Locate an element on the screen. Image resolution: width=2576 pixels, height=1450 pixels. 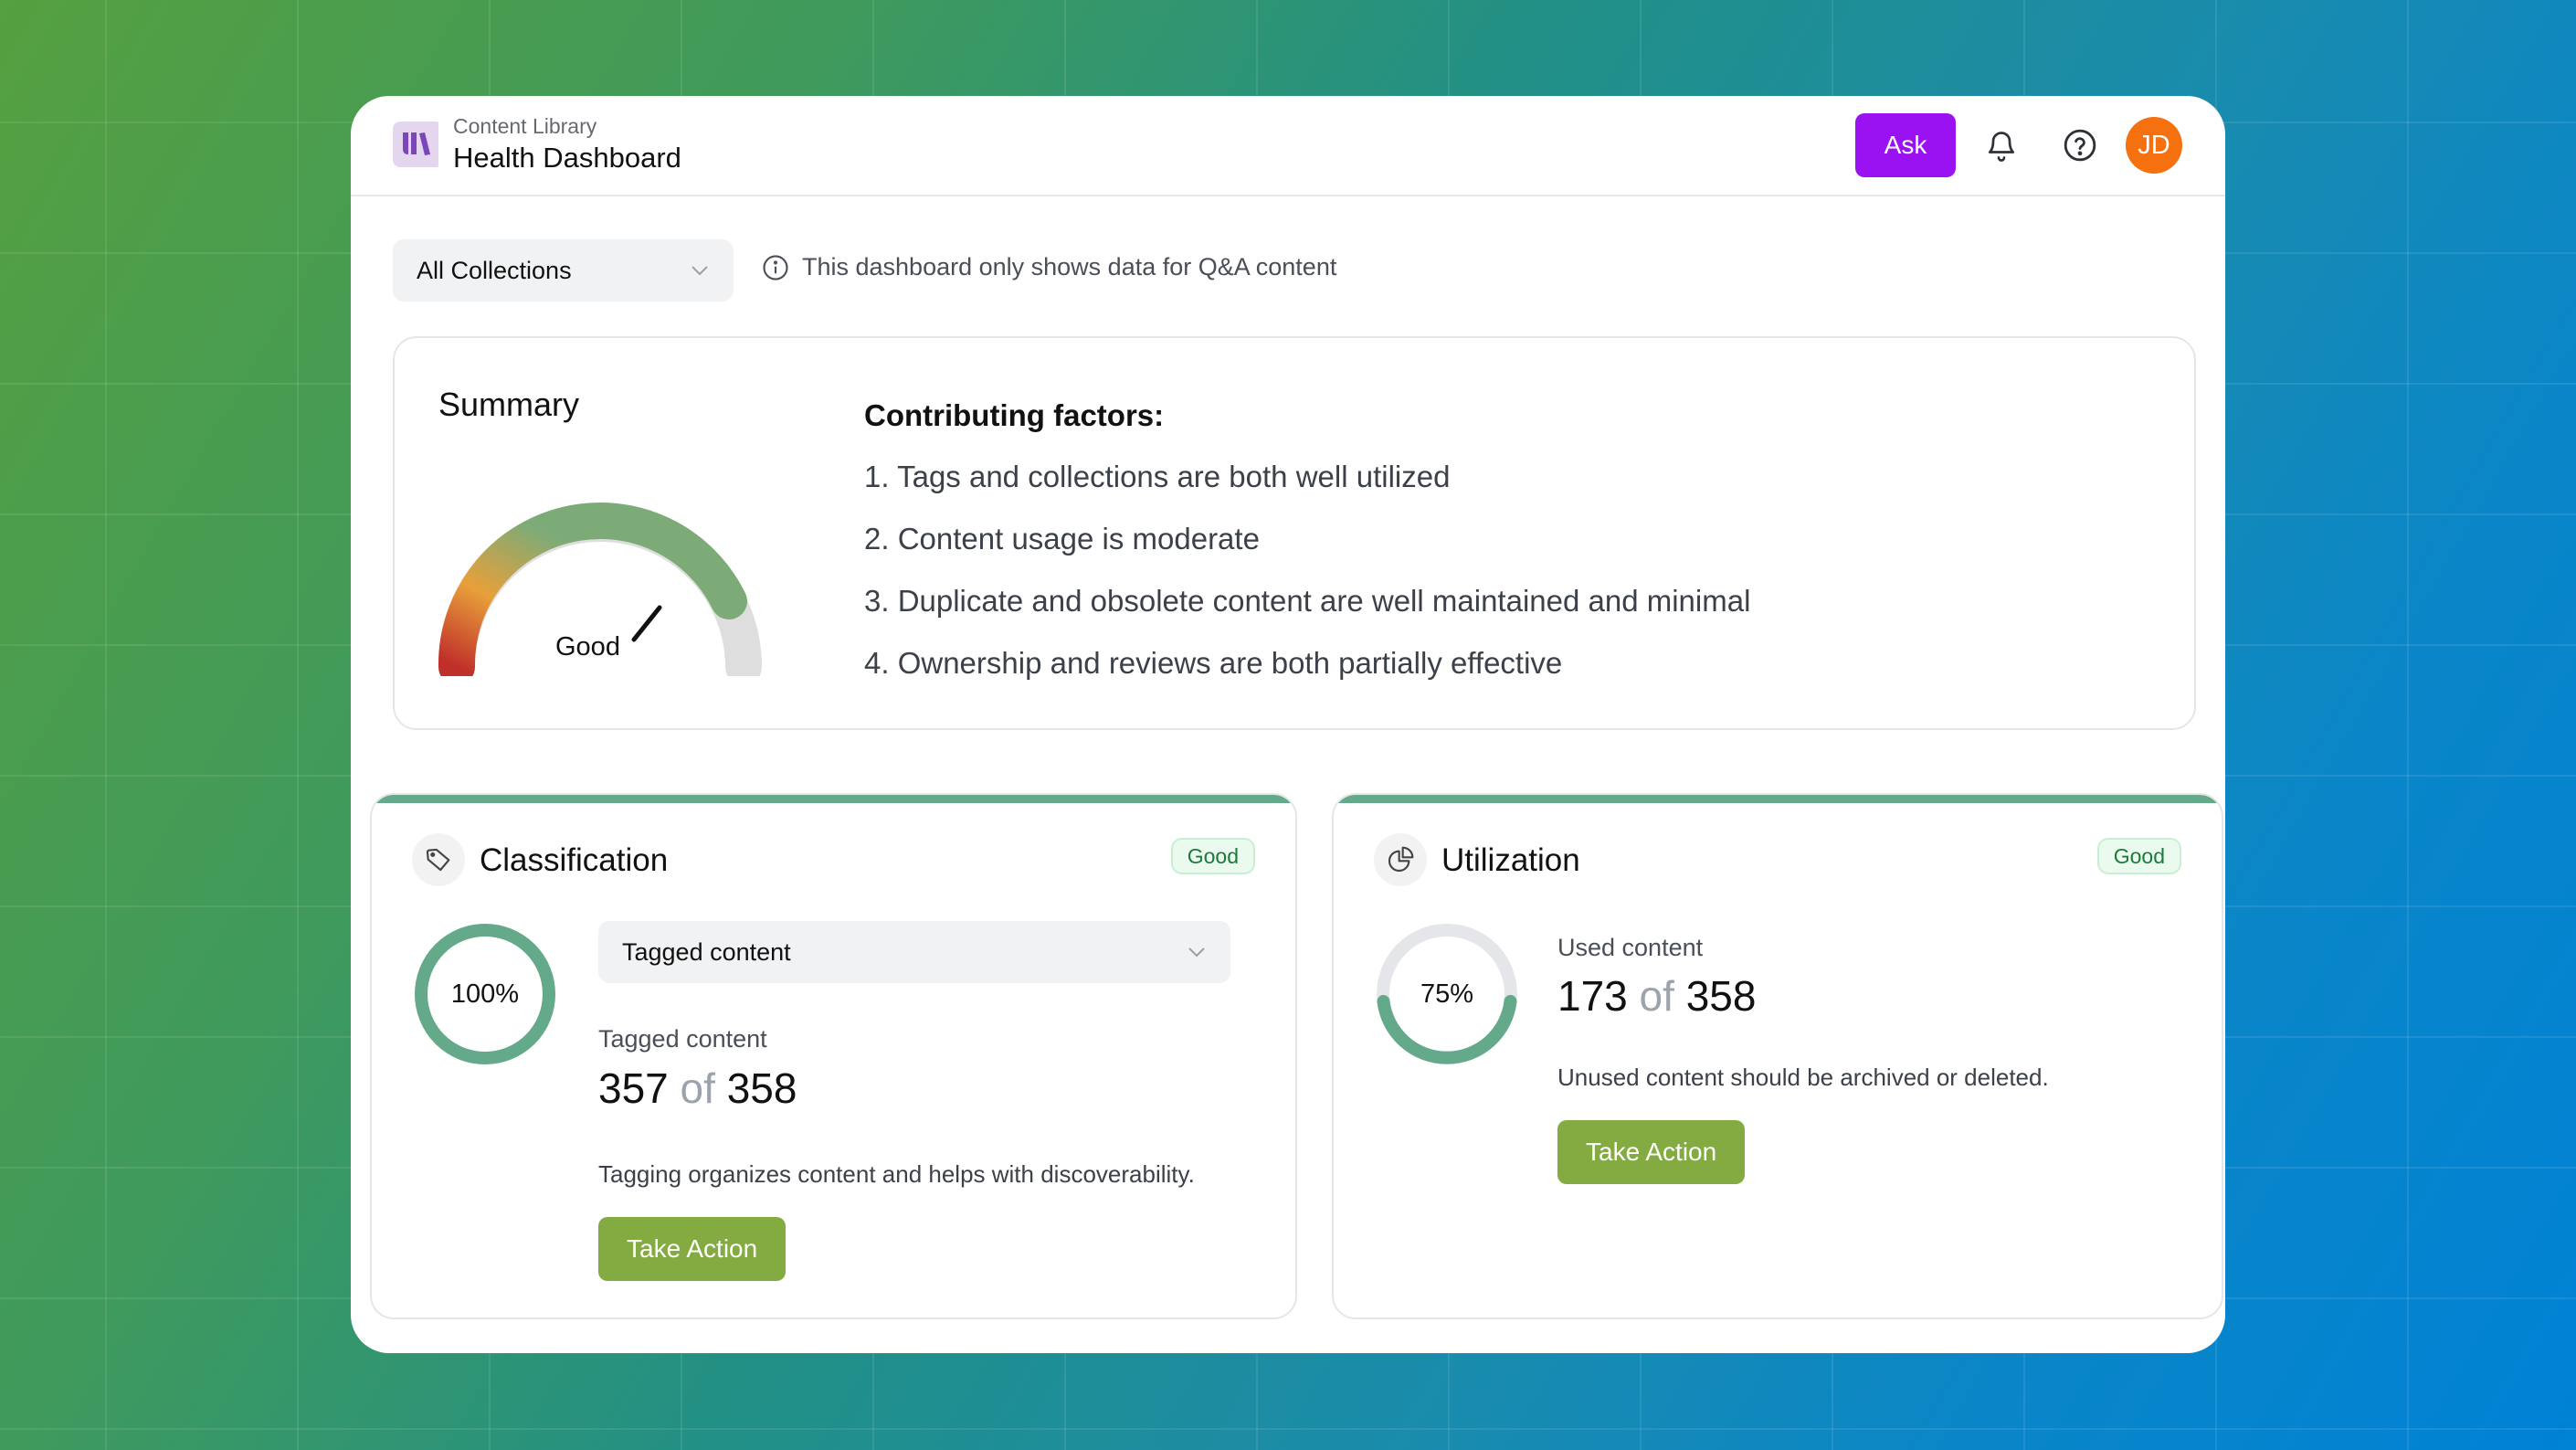
ask-button: Ask is located at coordinates (1906, 145).